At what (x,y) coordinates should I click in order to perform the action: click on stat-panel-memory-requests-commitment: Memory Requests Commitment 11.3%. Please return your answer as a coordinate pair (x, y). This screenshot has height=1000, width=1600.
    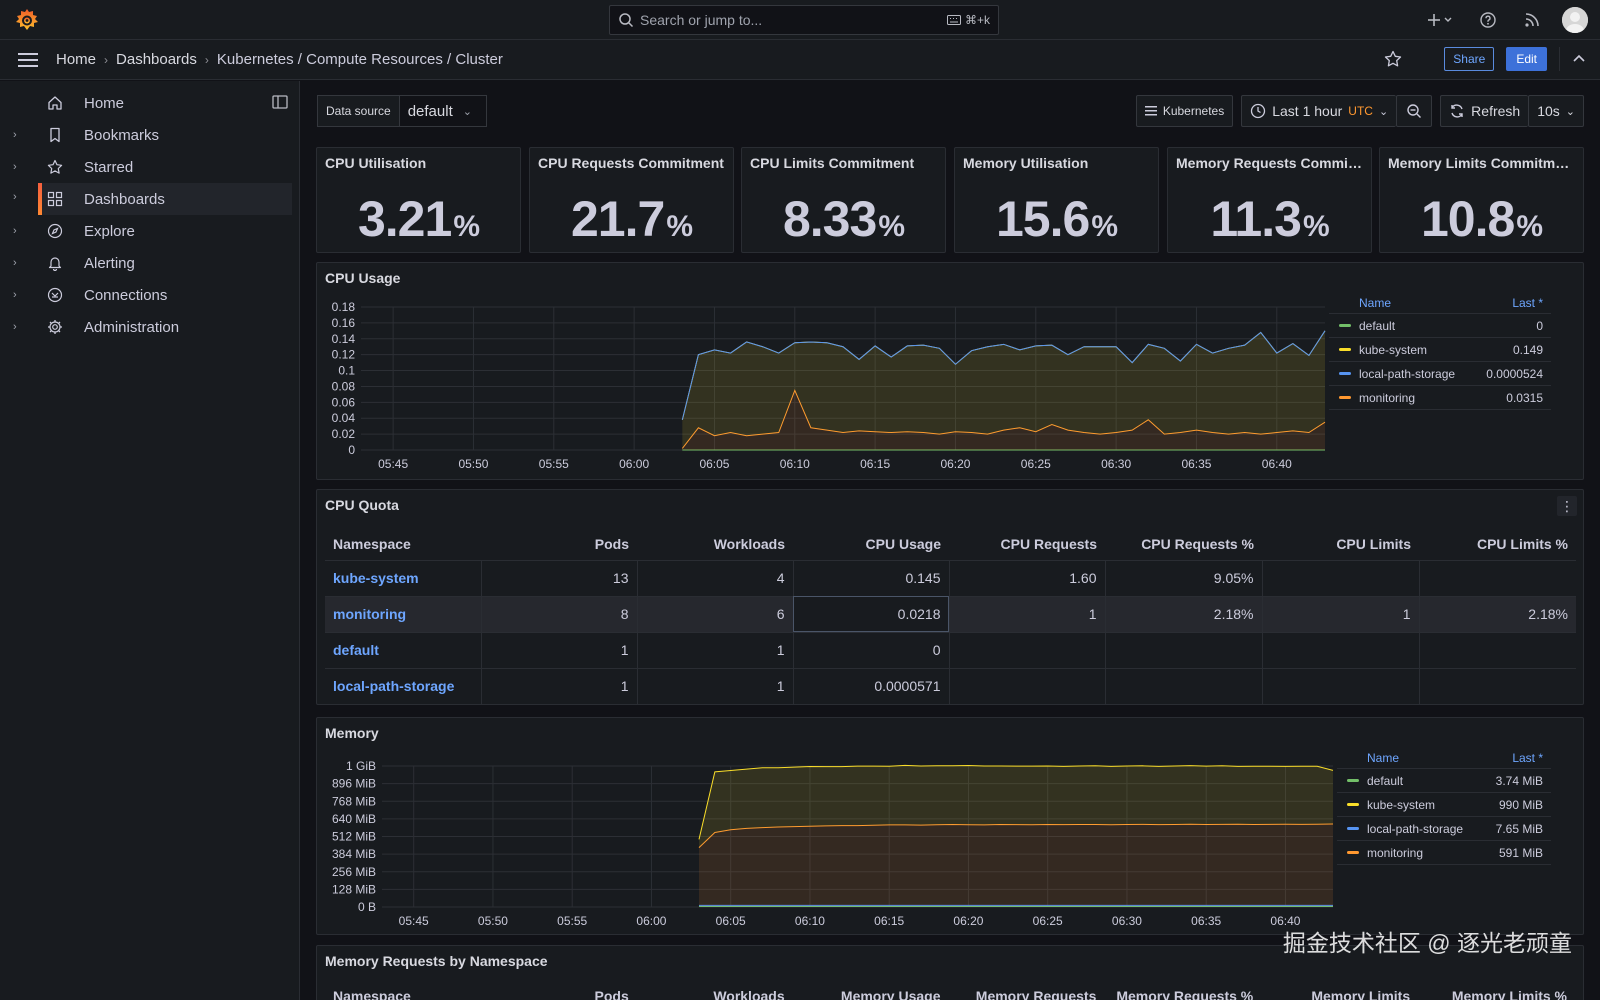
    Looking at the image, I should click on (1269, 200).